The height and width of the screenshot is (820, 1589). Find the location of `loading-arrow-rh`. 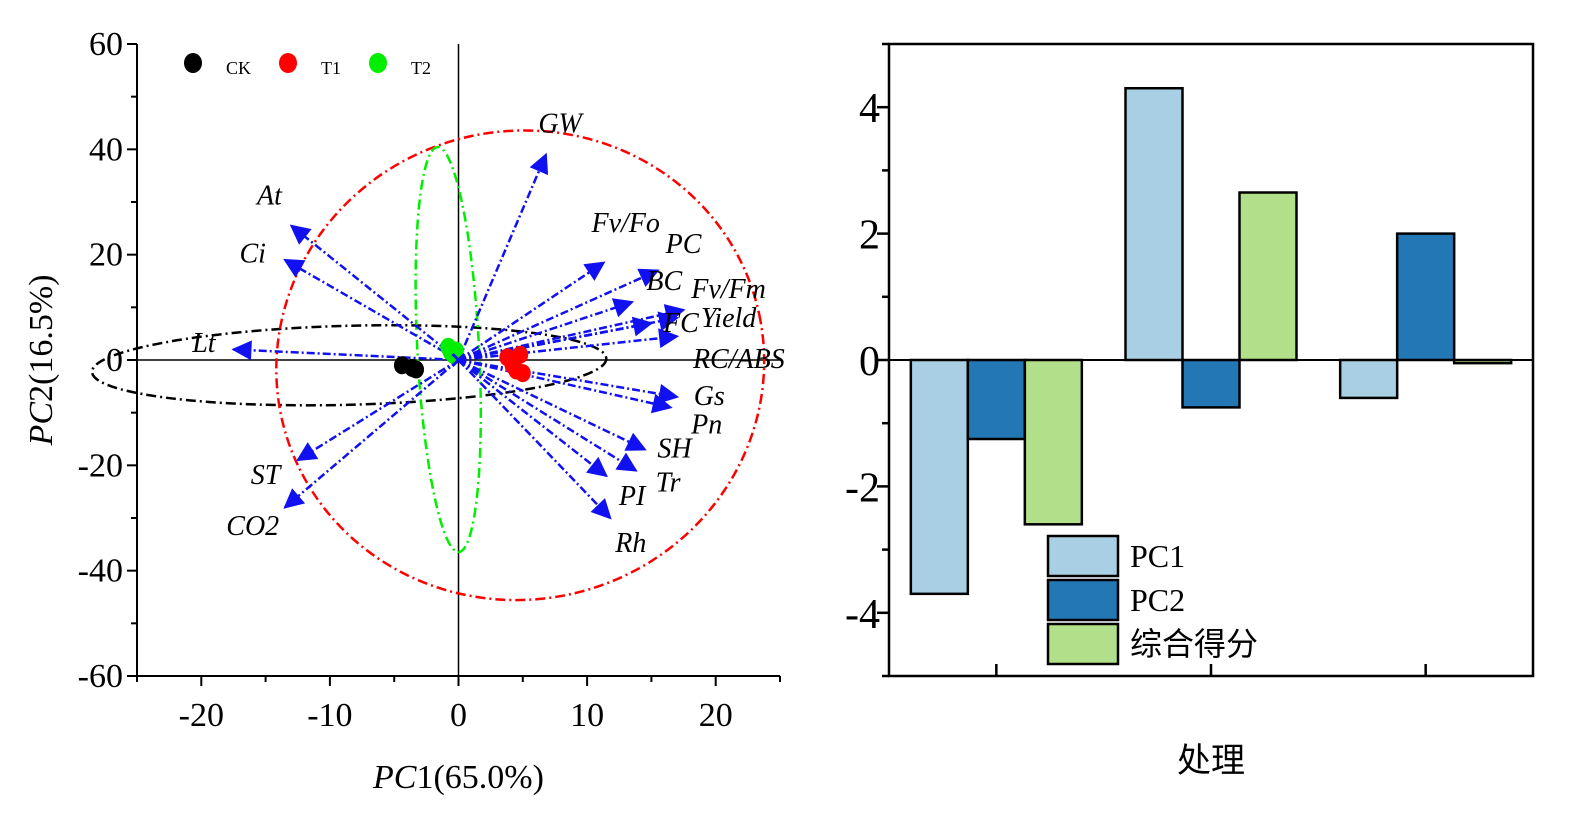

loading-arrow-rh is located at coordinates (534, 439).